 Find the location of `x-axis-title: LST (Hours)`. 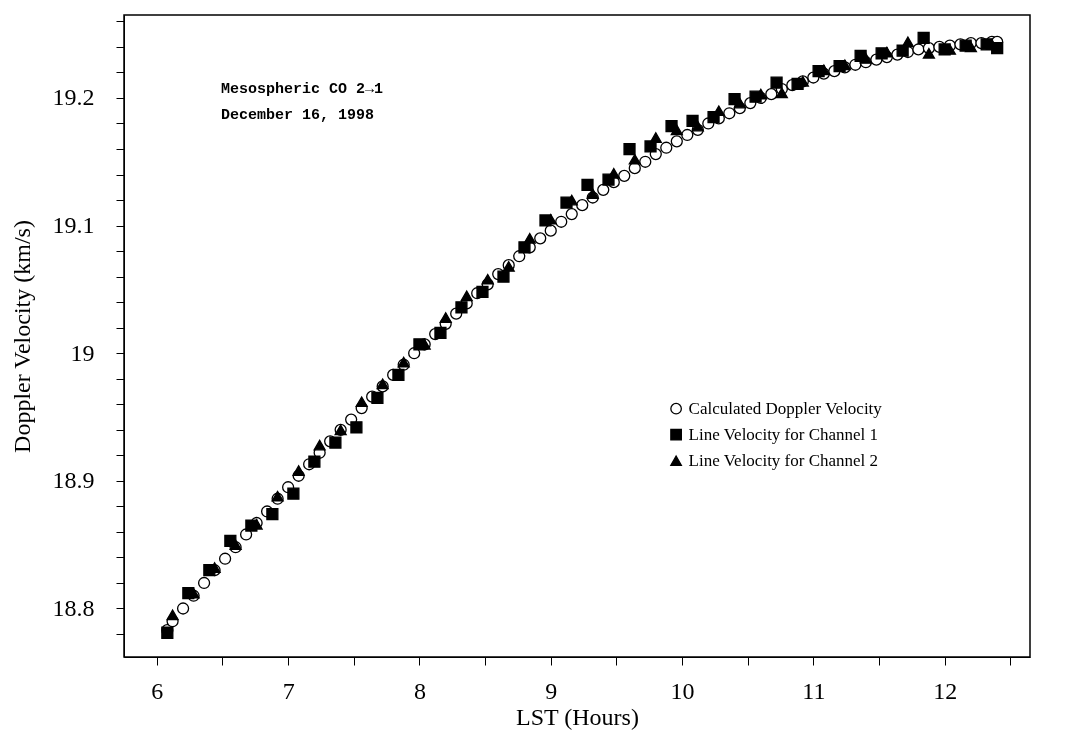

x-axis-title: LST (Hours) is located at coordinates (577, 716).